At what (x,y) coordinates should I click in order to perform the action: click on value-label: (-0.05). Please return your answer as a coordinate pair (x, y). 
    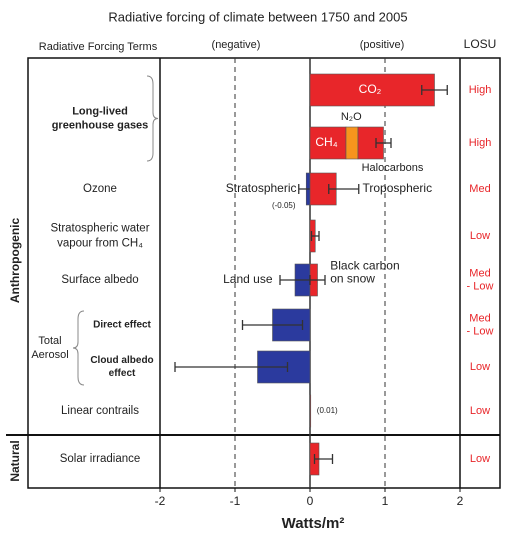
    Looking at the image, I should click on (284, 205).